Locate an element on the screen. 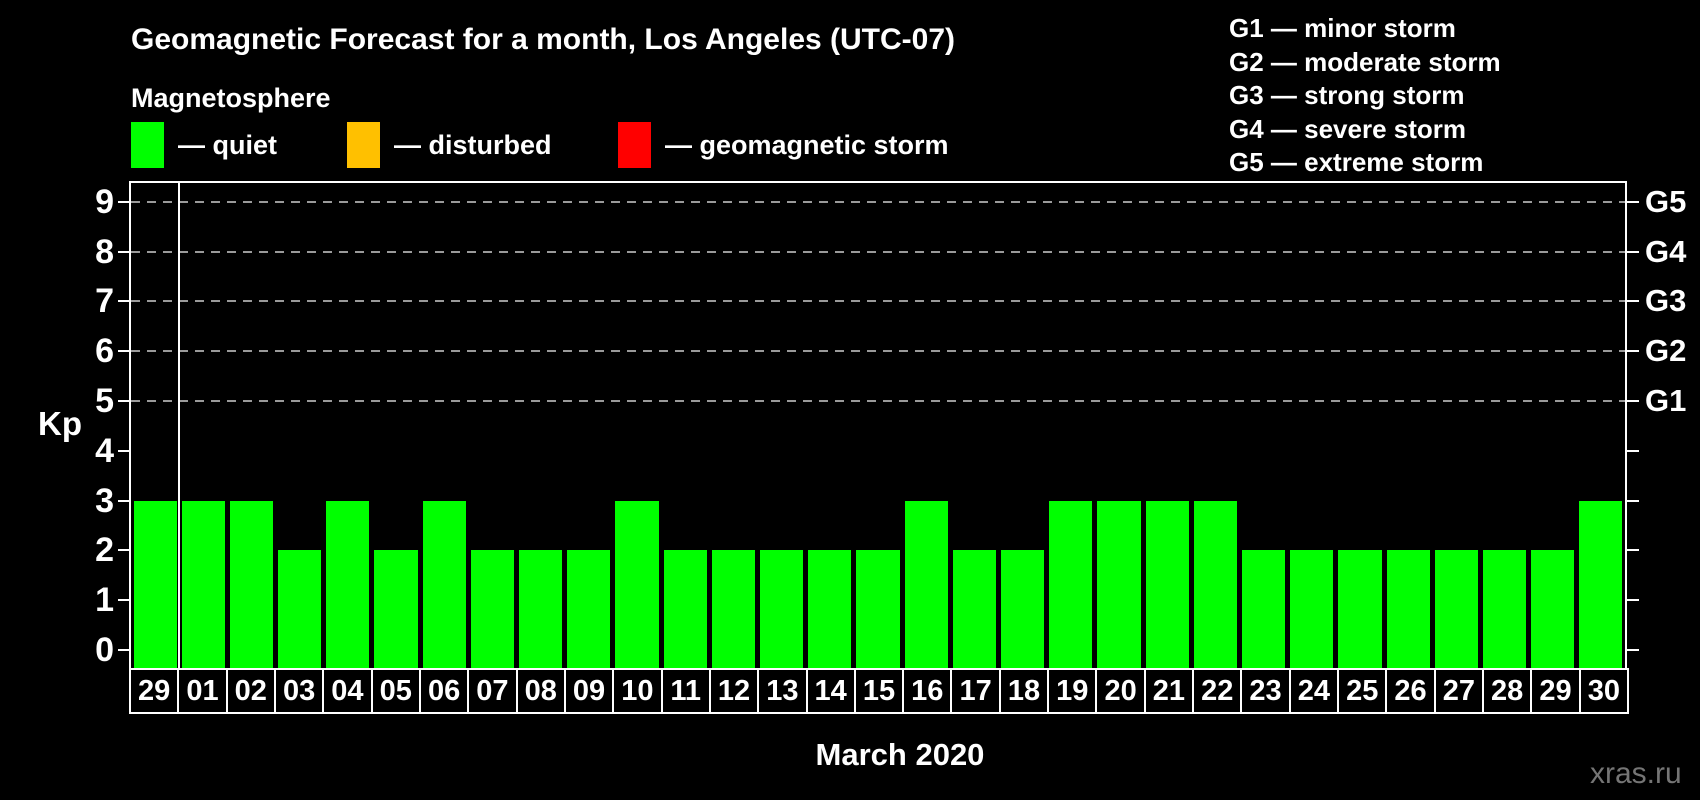 The height and width of the screenshot is (800, 1700). g-scale-line: G1 — minor storm is located at coordinates (1342, 28).